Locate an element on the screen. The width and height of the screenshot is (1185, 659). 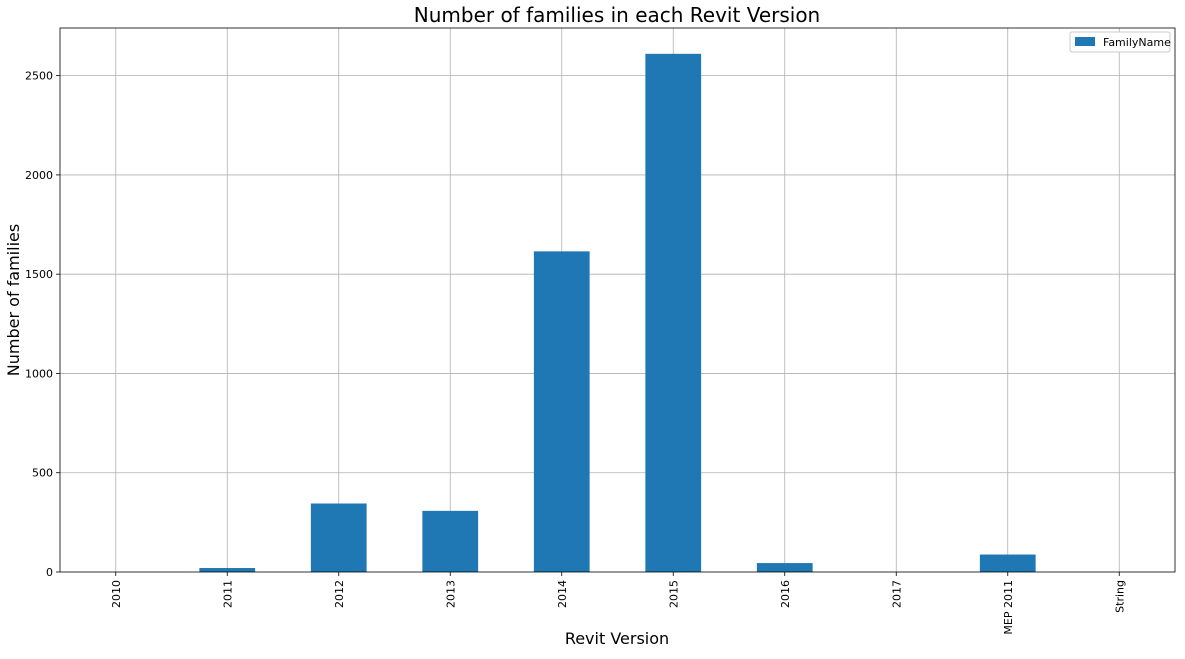
y-tick-label: 1000 is located at coordinates (39, 373).